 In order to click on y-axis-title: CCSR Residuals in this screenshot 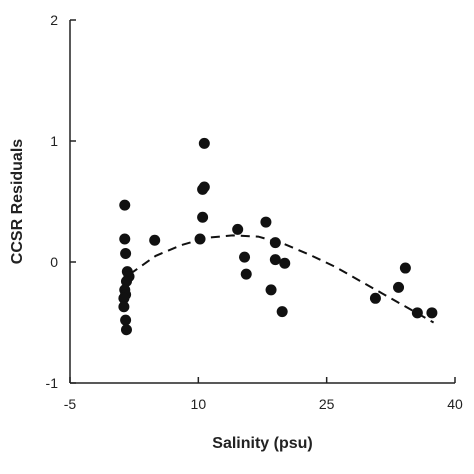, I will do `click(17, 201)`.